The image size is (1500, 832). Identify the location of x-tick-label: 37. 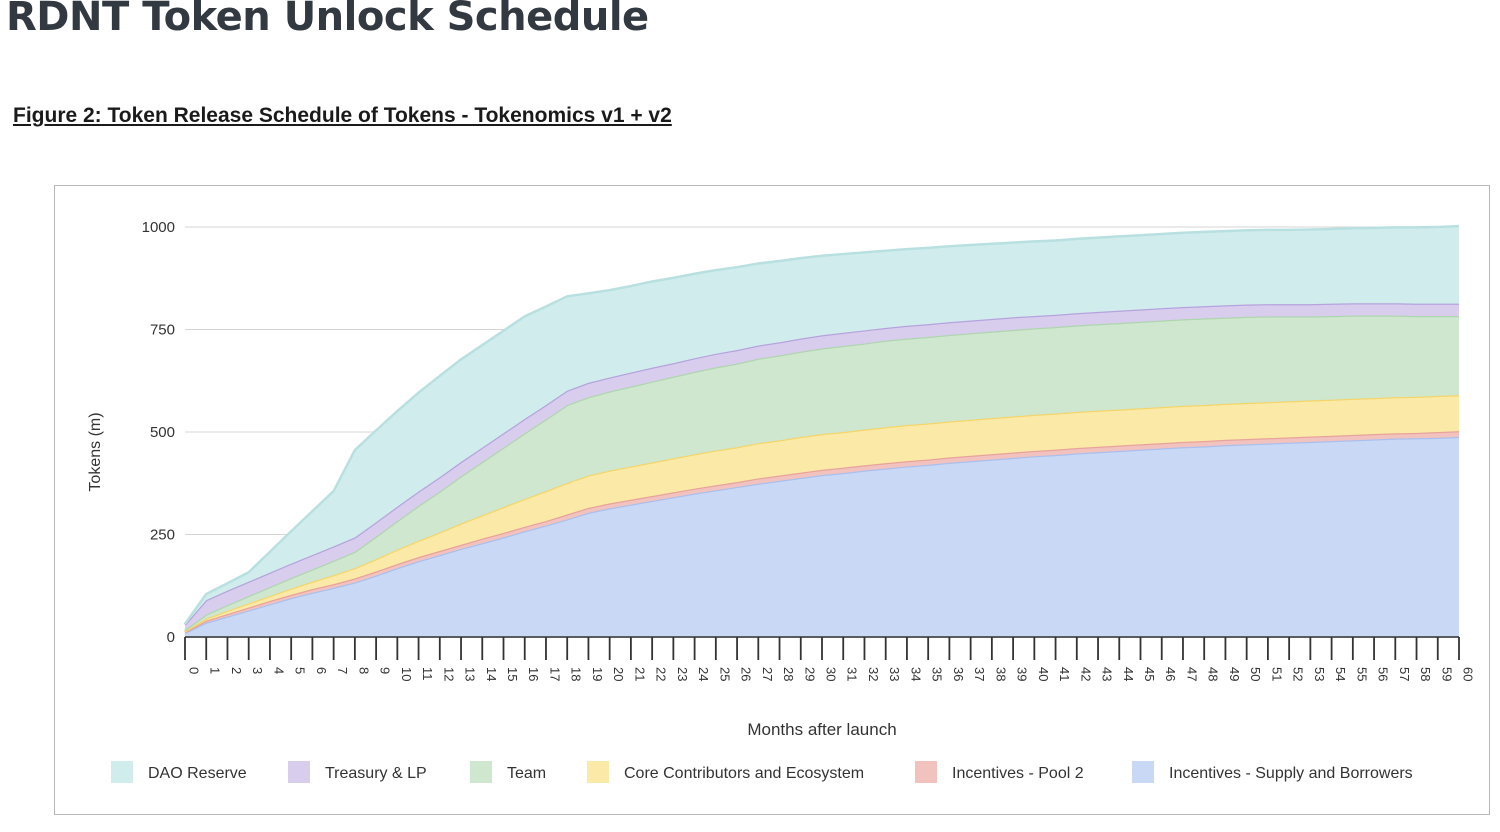
(979, 674).